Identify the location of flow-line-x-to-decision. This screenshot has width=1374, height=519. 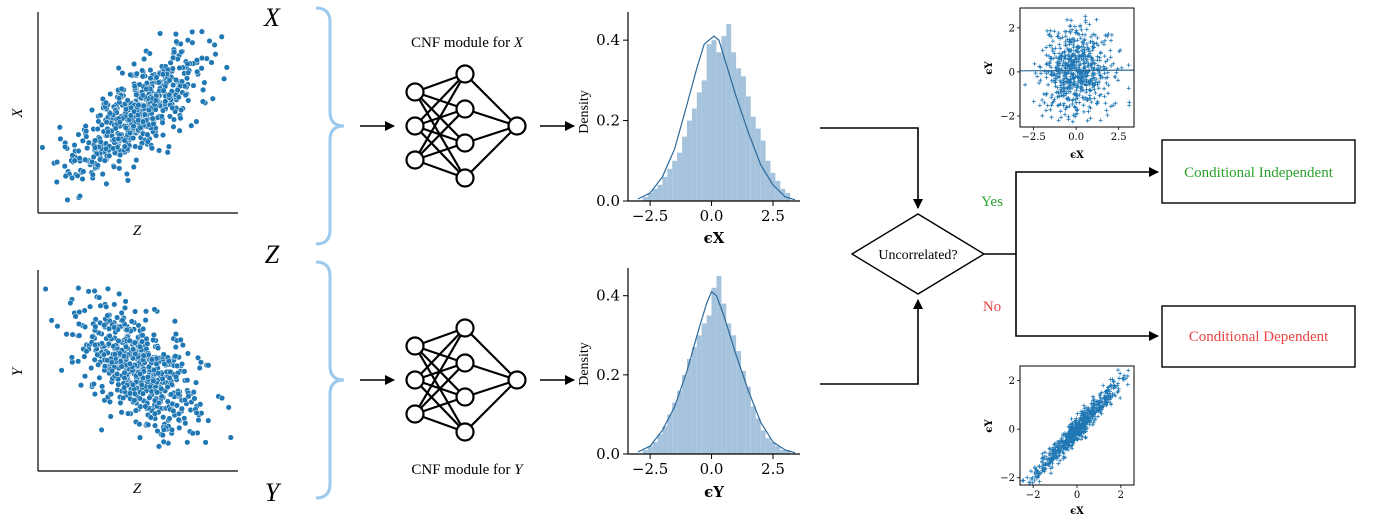
(871, 168).